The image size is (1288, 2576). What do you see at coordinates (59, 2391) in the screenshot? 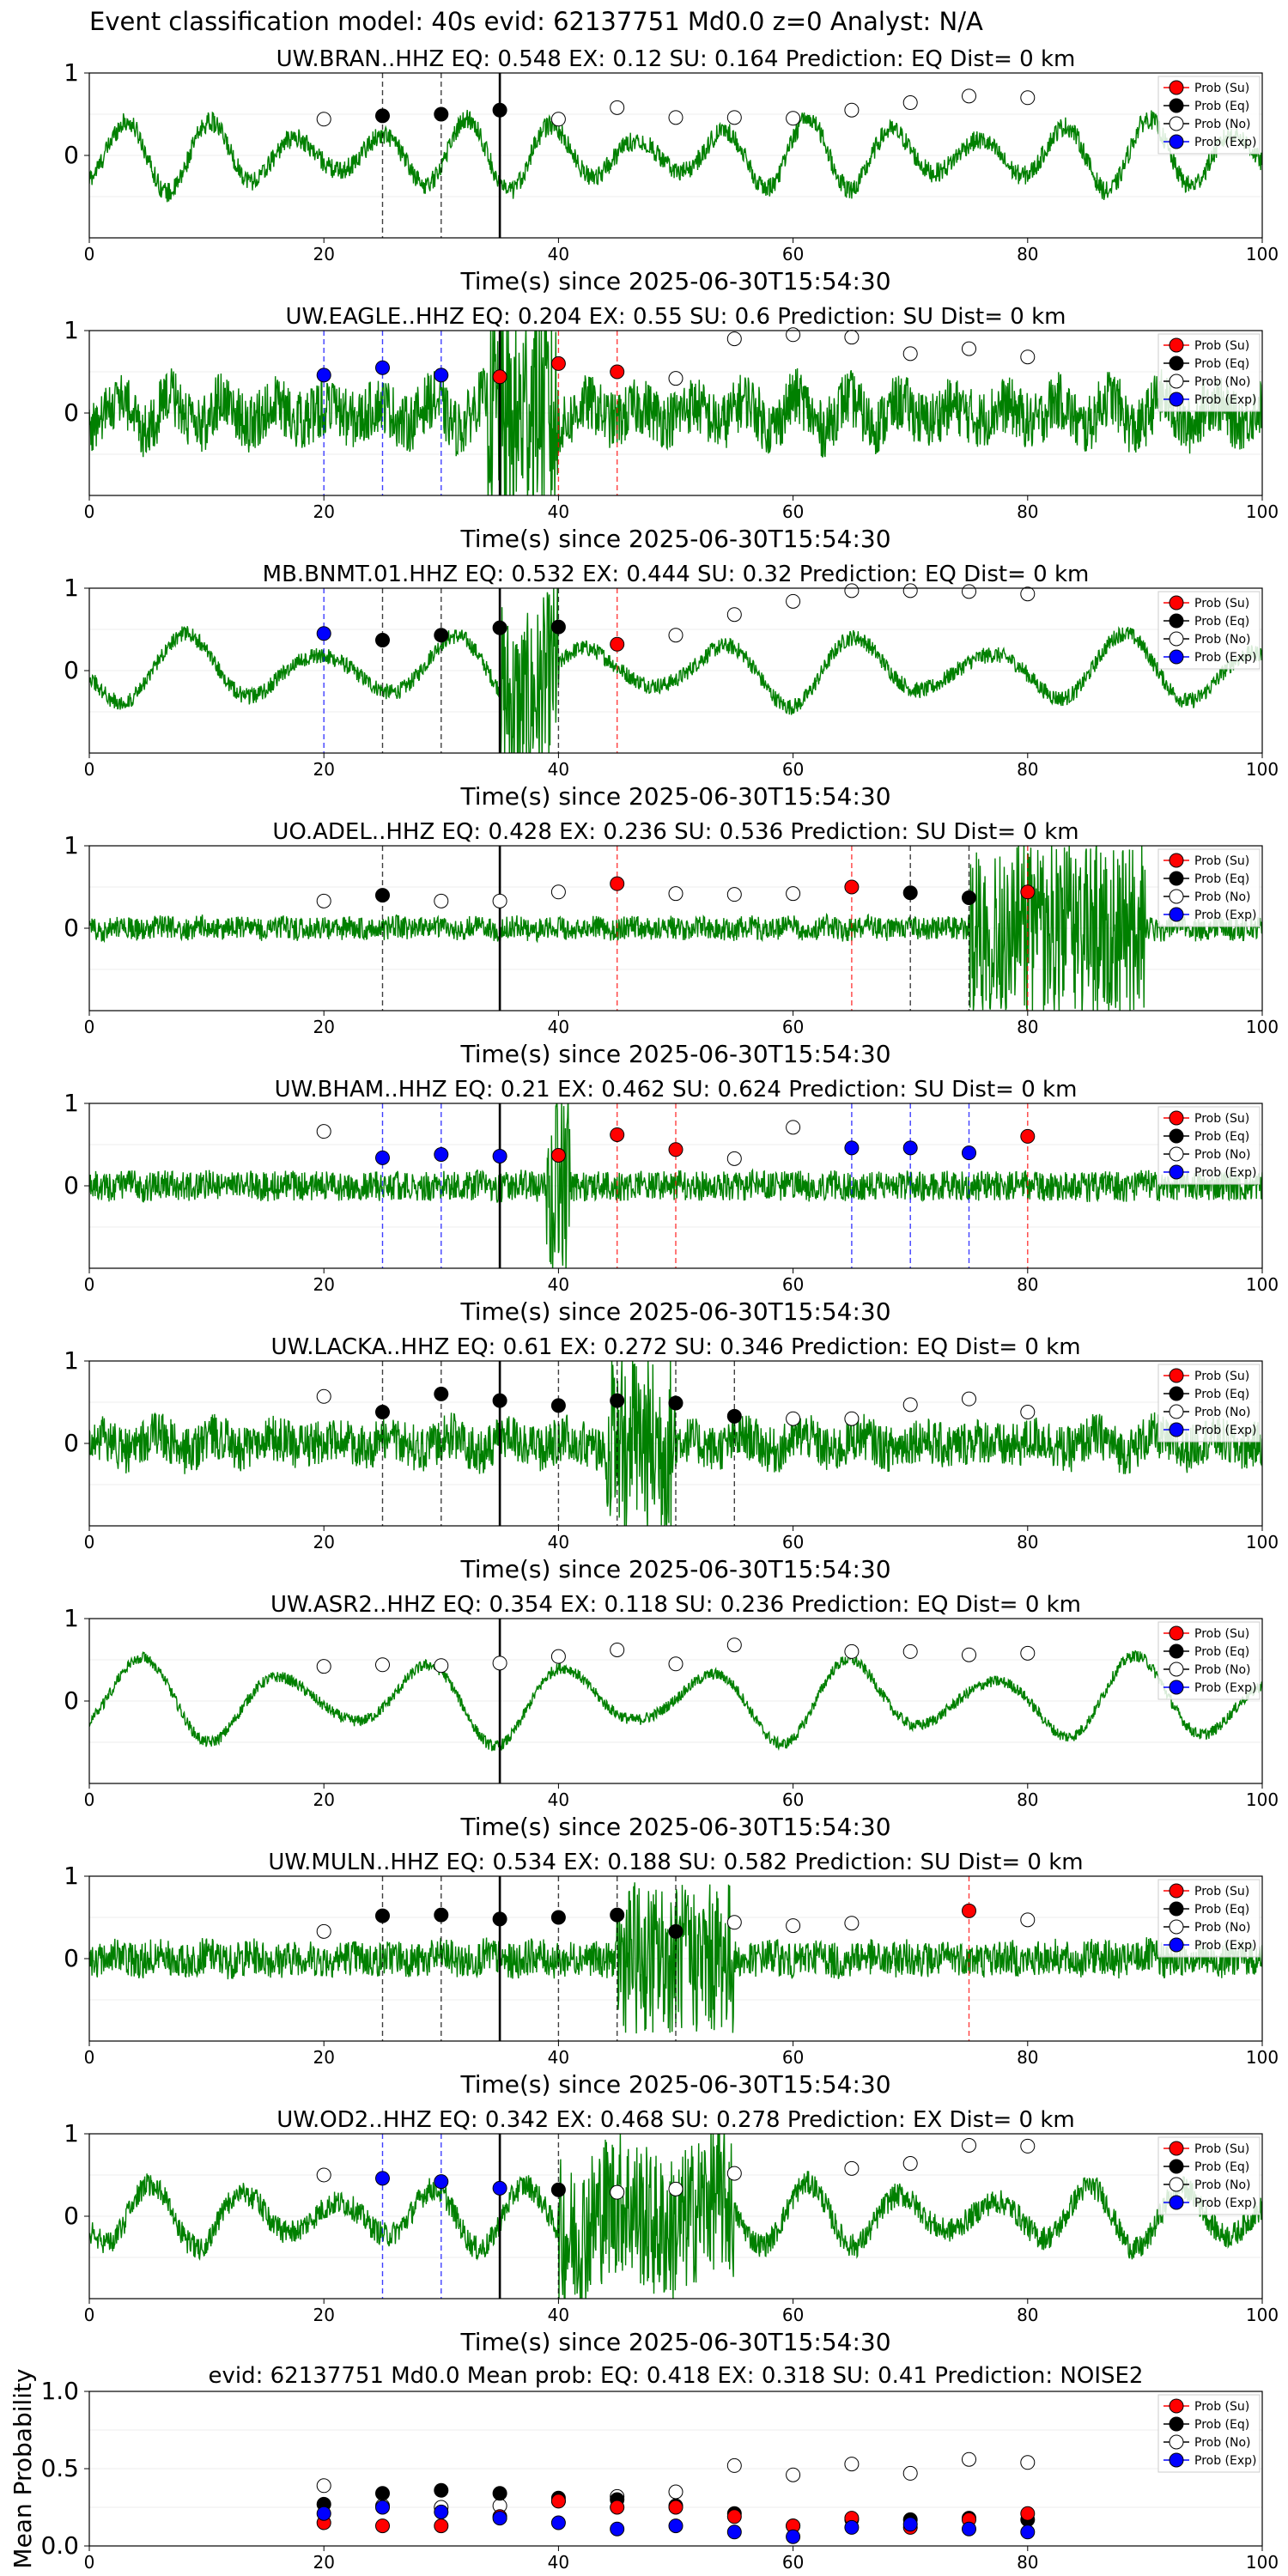
I see `y-tick-label: 1.0` at bounding box center [59, 2391].